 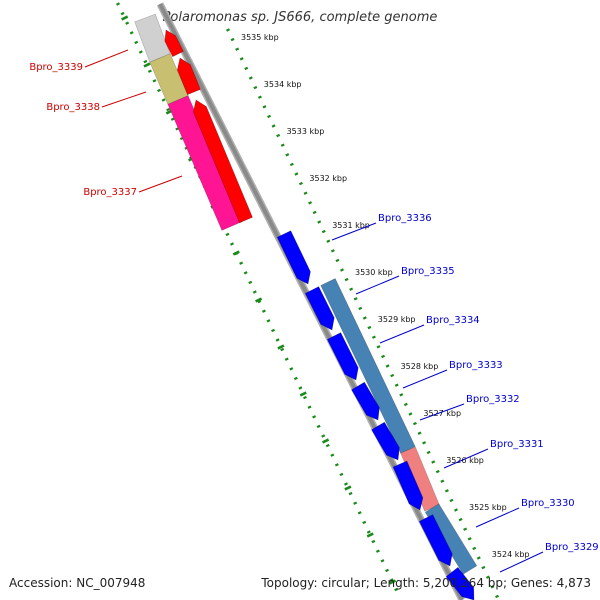 What do you see at coordinates (517, 444) in the screenshot?
I see `gene-label-bpro-3331: Bpro_3331` at bounding box center [517, 444].